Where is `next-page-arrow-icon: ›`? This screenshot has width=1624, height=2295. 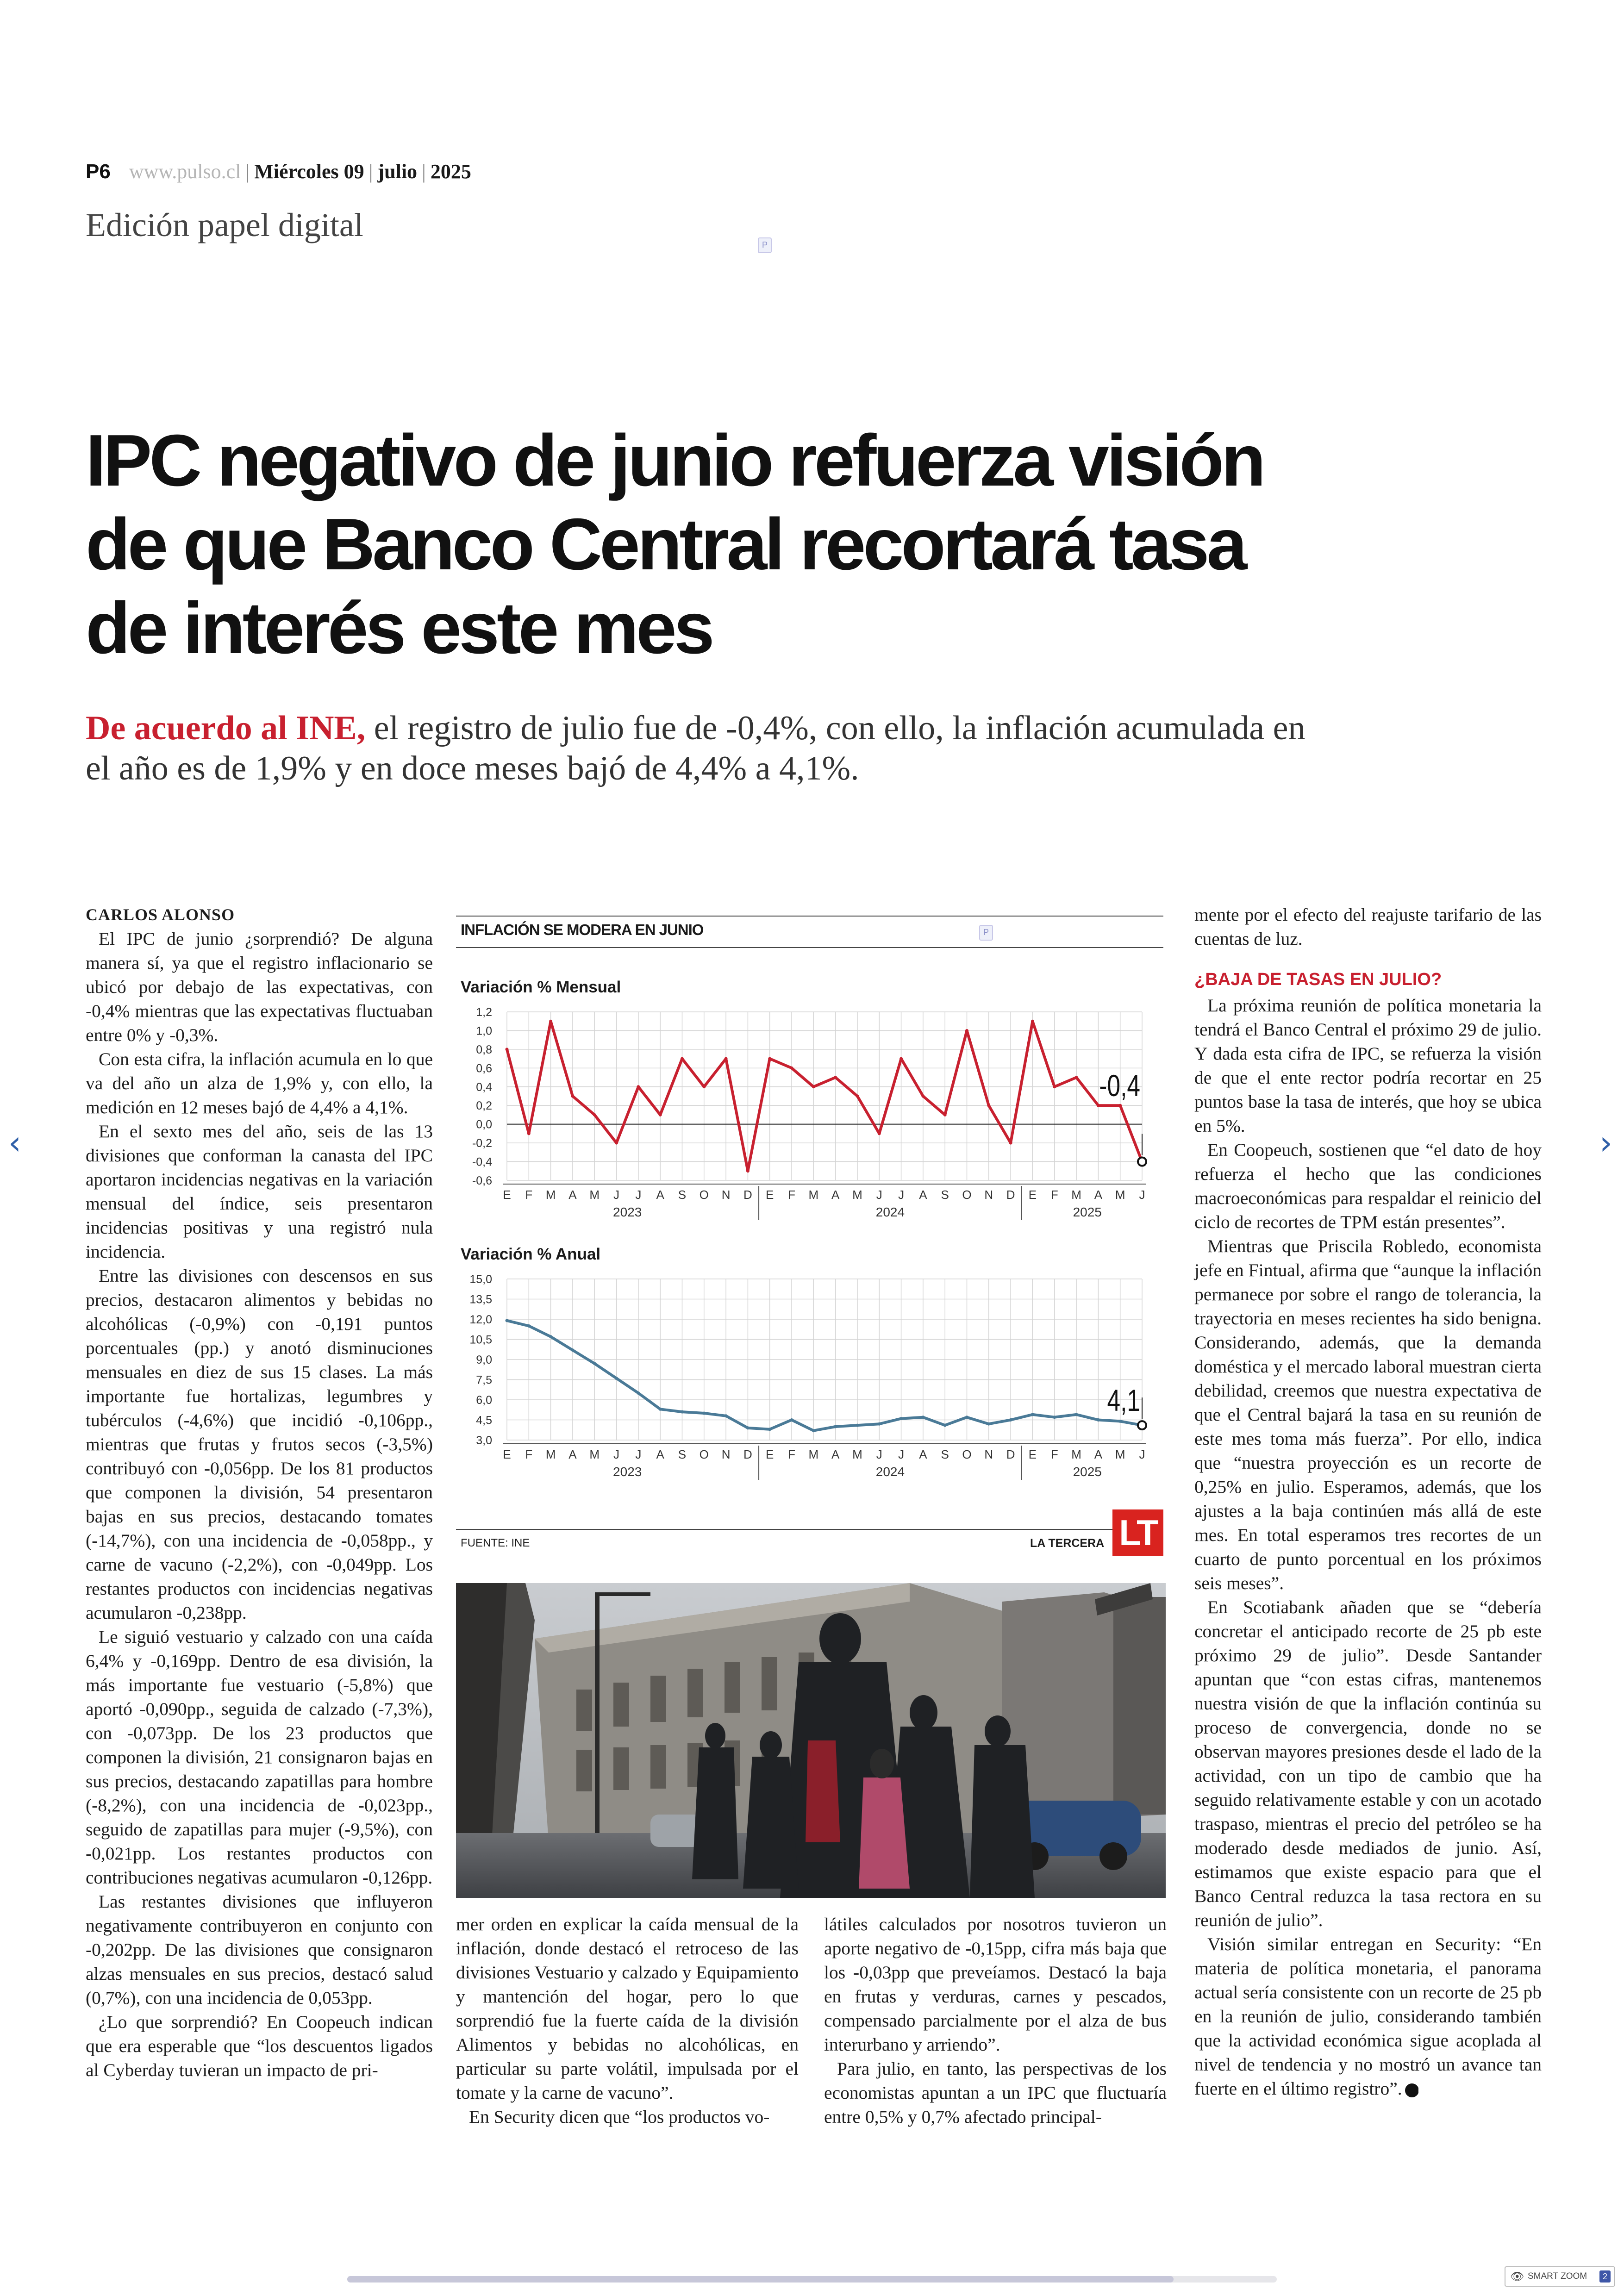
next-page-arrow-icon: › is located at coordinates (1605, 1143).